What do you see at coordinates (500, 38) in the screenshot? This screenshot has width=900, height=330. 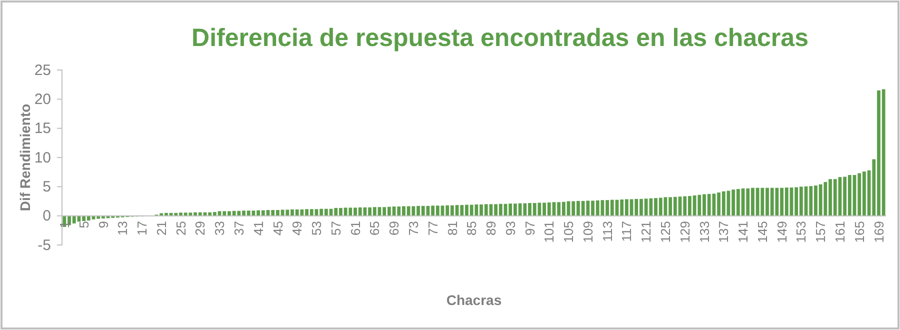 I see `chart-title: Diferencia de respuesta encontradas en las chacras` at bounding box center [500, 38].